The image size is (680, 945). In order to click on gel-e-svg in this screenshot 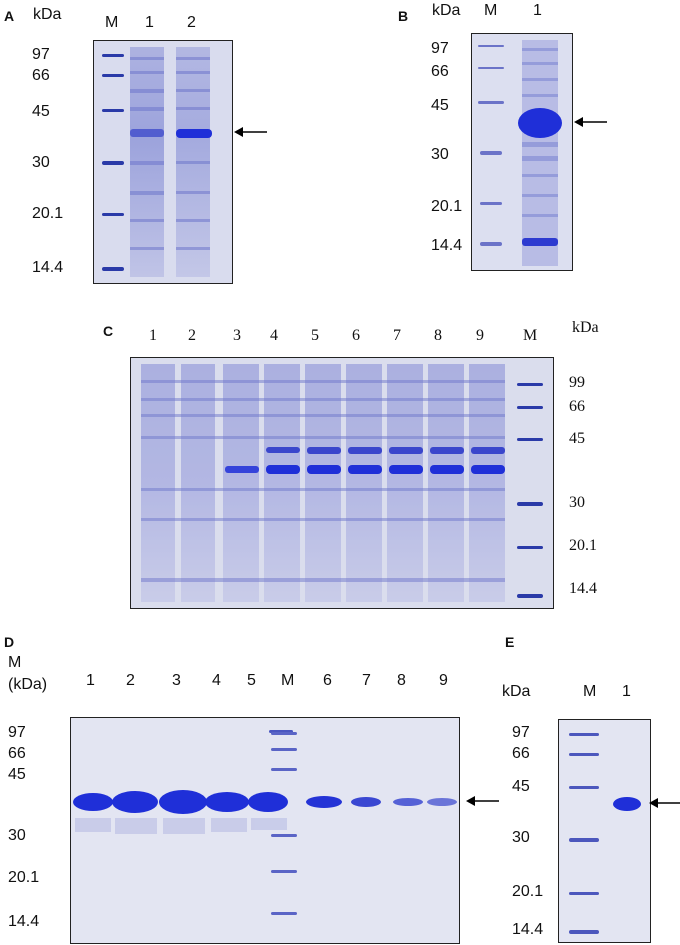, I will do `click(604, 831)`.